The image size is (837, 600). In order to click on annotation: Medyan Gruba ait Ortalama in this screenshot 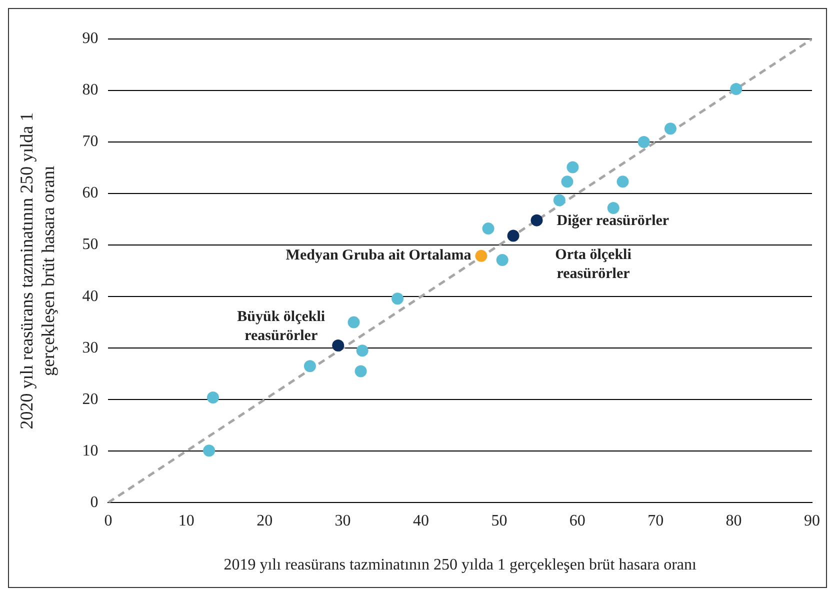, I will do `click(379, 256)`.